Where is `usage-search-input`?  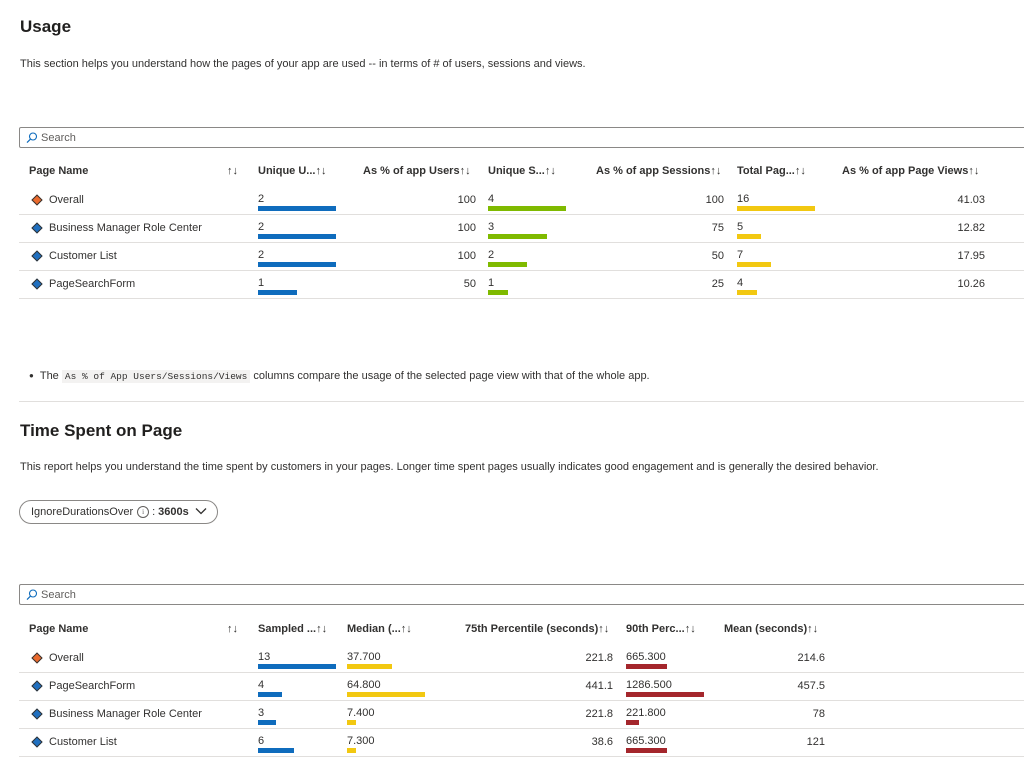 usage-search-input is located at coordinates (491, 137).